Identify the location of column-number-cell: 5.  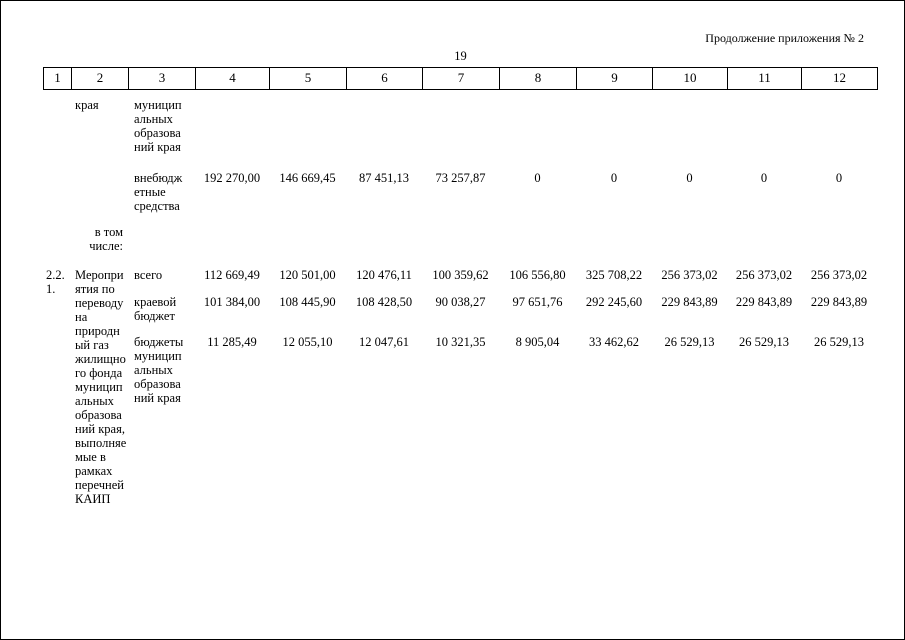
(308, 78).